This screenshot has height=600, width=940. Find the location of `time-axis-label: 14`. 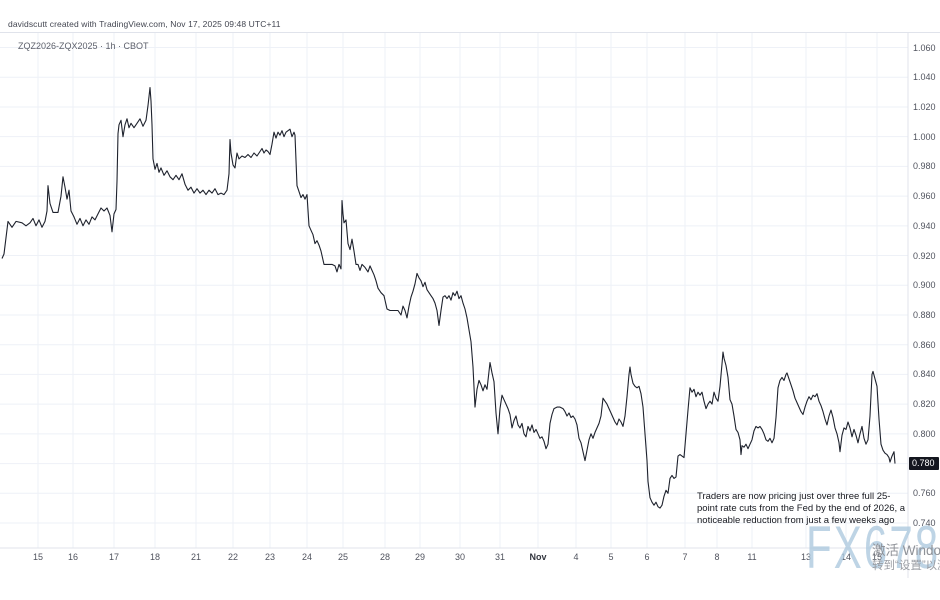

time-axis-label: 14 is located at coordinates (846, 557).